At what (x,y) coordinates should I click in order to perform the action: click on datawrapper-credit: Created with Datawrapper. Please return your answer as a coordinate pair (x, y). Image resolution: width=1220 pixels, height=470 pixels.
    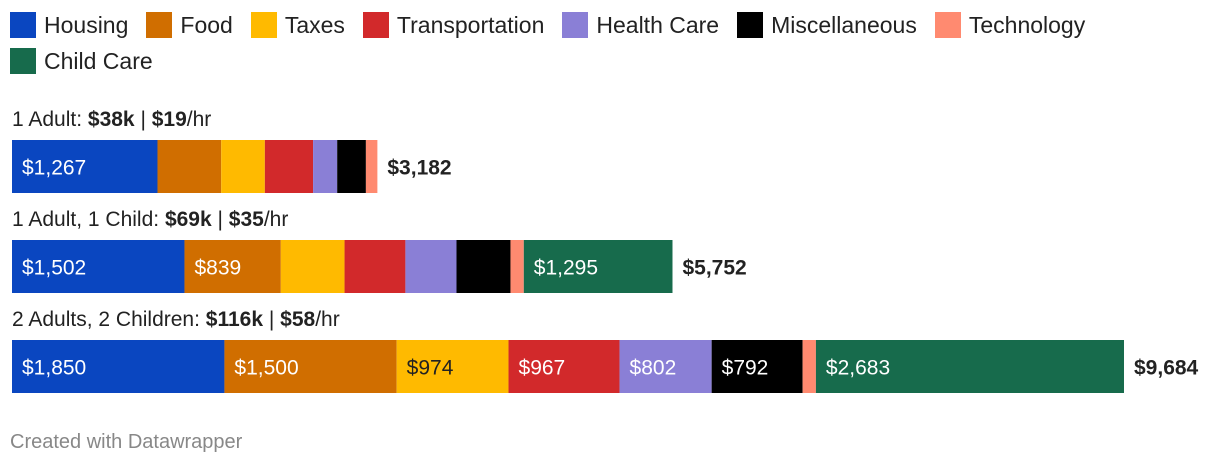
    Looking at the image, I should click on (126, 442).